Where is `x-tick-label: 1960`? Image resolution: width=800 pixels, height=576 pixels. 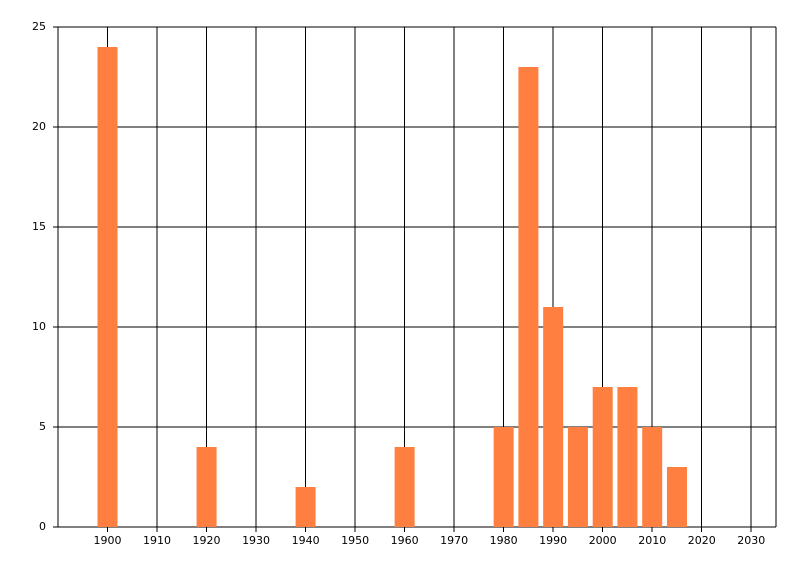
x-tick-label: 1960 is located at coordinates (405, 540).